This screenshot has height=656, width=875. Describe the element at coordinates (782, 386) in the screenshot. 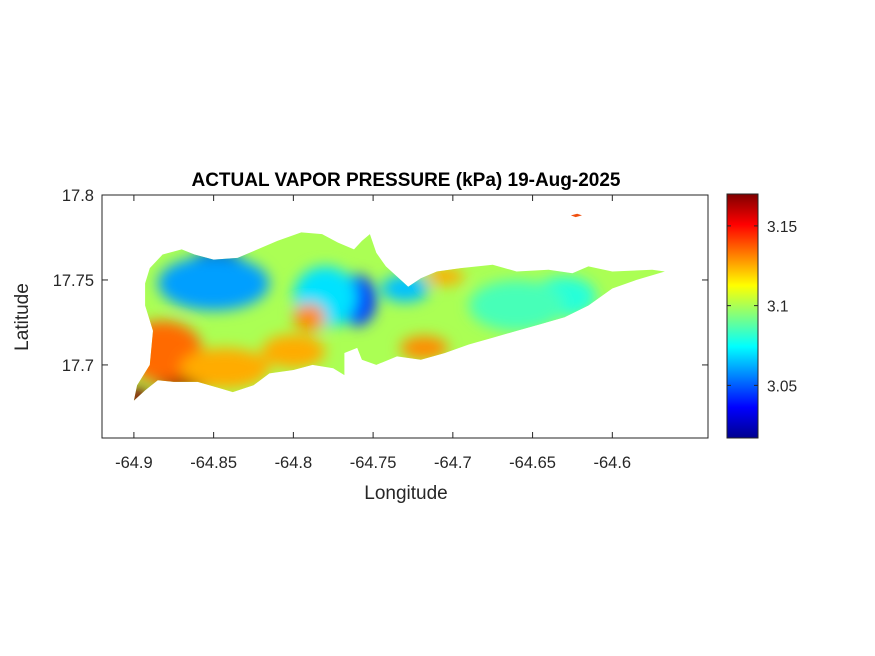

I see `colorbar-tick-label: 3.05` at that location.